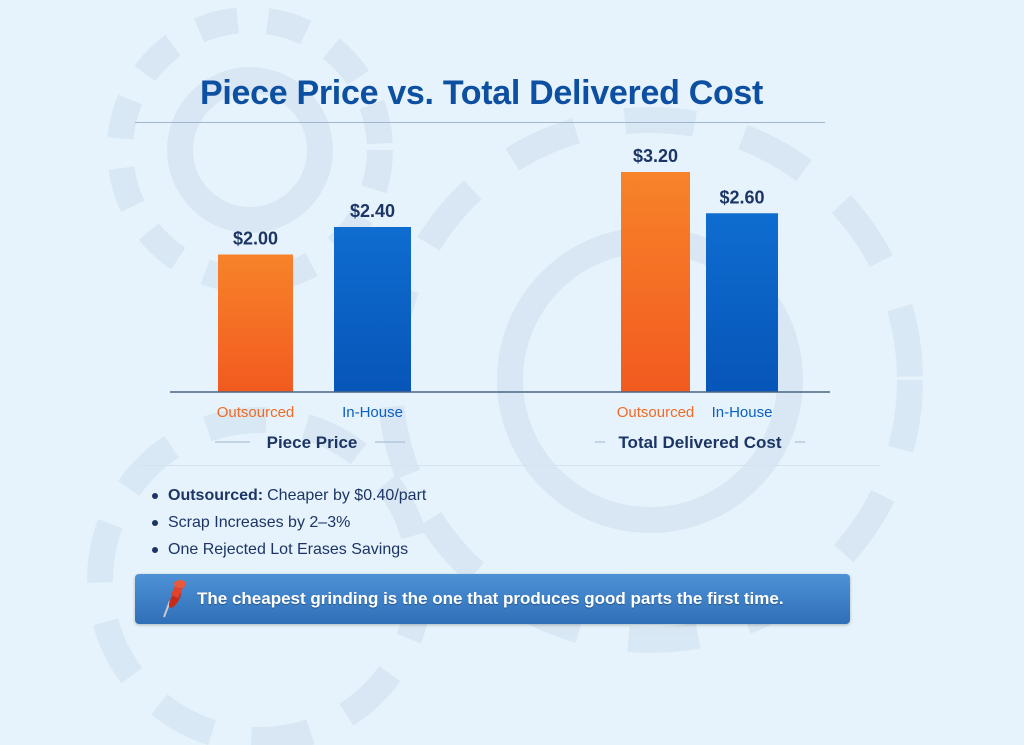  What do you see at coordinates (174, 599) in the screenshot?
I see `pushpin-icon` at bounding box center [174, 599].